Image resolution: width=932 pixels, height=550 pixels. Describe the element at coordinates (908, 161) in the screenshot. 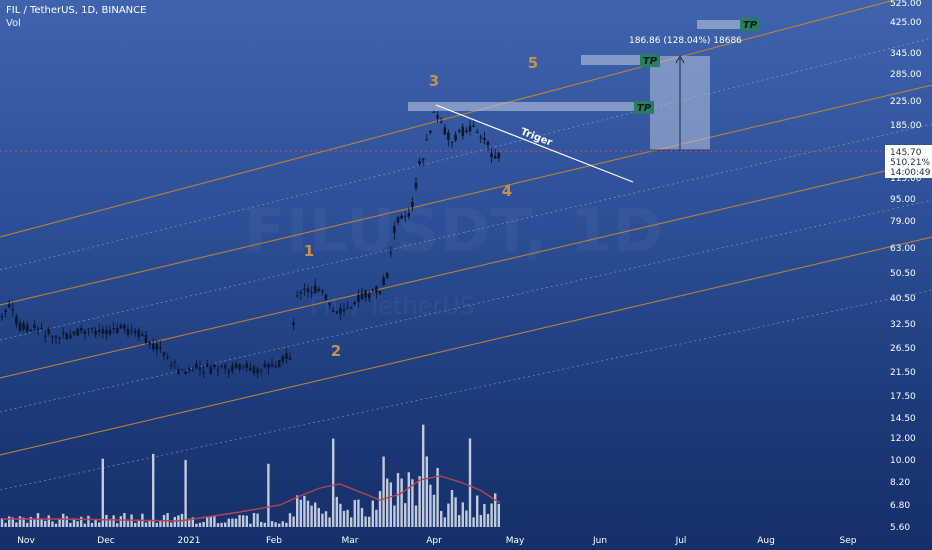

I see `last-price-box` at that location.